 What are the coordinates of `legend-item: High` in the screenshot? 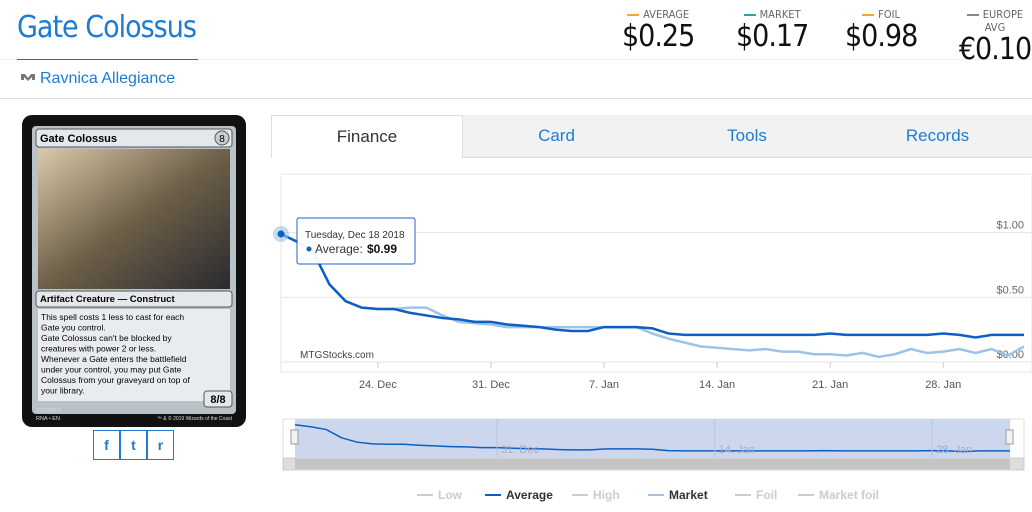 It's located at (606, 495).